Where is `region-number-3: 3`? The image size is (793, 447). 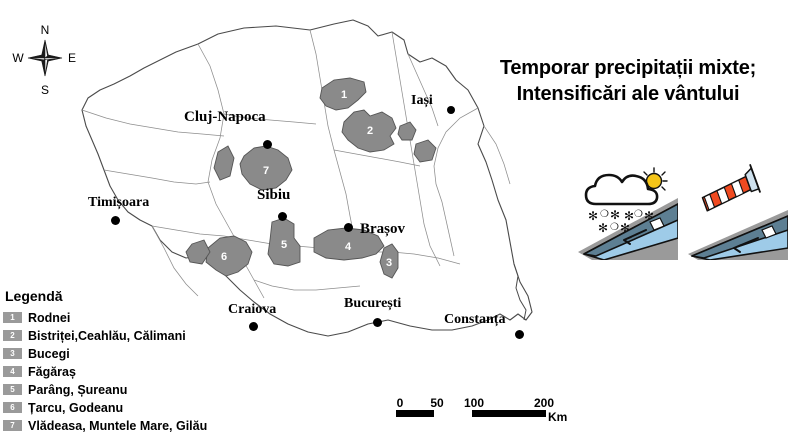
region-number-3: 3 is located at coordinates (389, 263).